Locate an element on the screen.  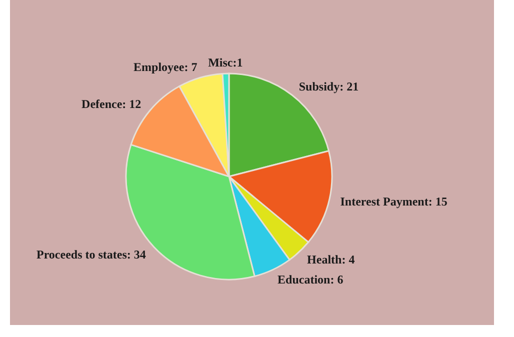
data-label: :1 is located at coordinates (237, 63).